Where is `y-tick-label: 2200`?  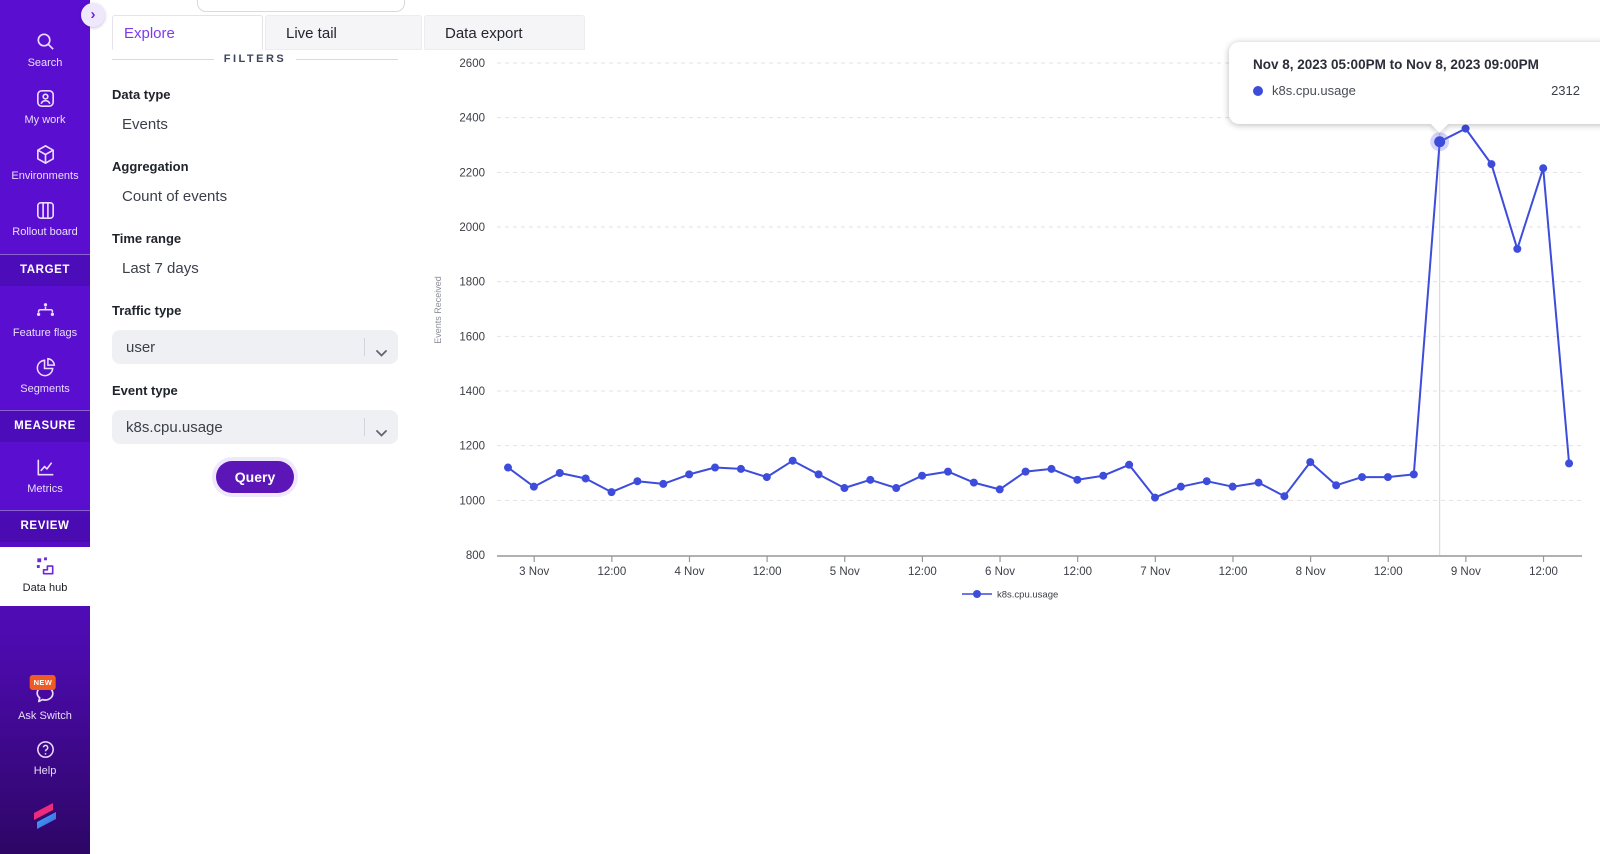
y-tick-label: 2200 is located at coordinates (472, 173).